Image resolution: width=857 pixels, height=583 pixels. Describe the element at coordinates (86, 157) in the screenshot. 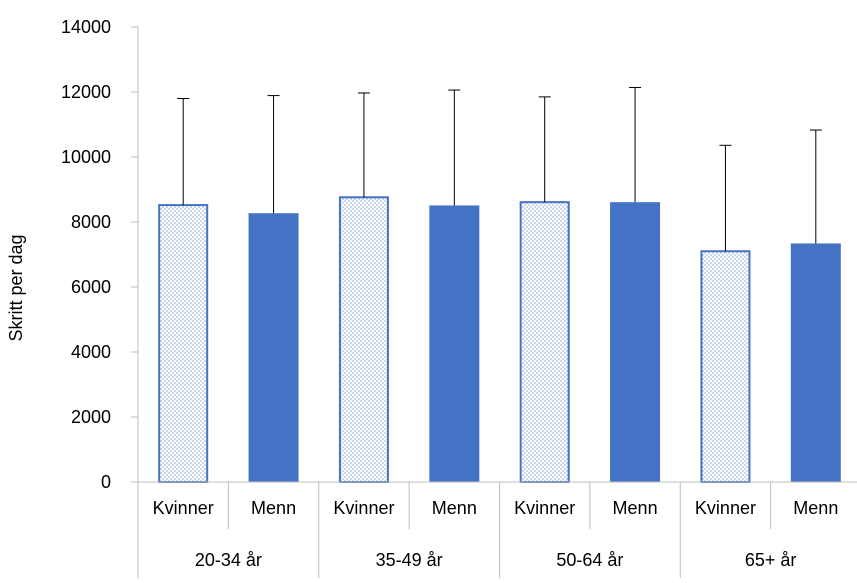

I see `y-tick-label: 10000` at that location.